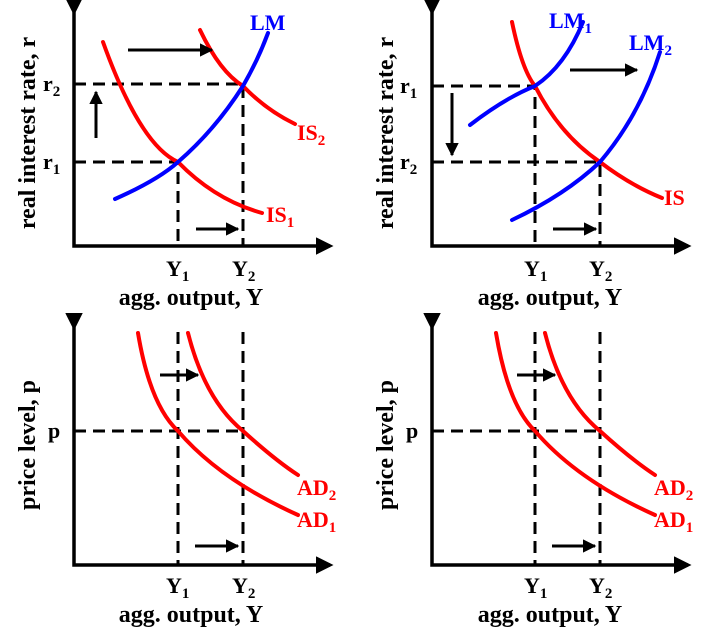  Describe the element at coordinates (674, 197) in the screenshot. I see `curve-label-is: IS` at that location.